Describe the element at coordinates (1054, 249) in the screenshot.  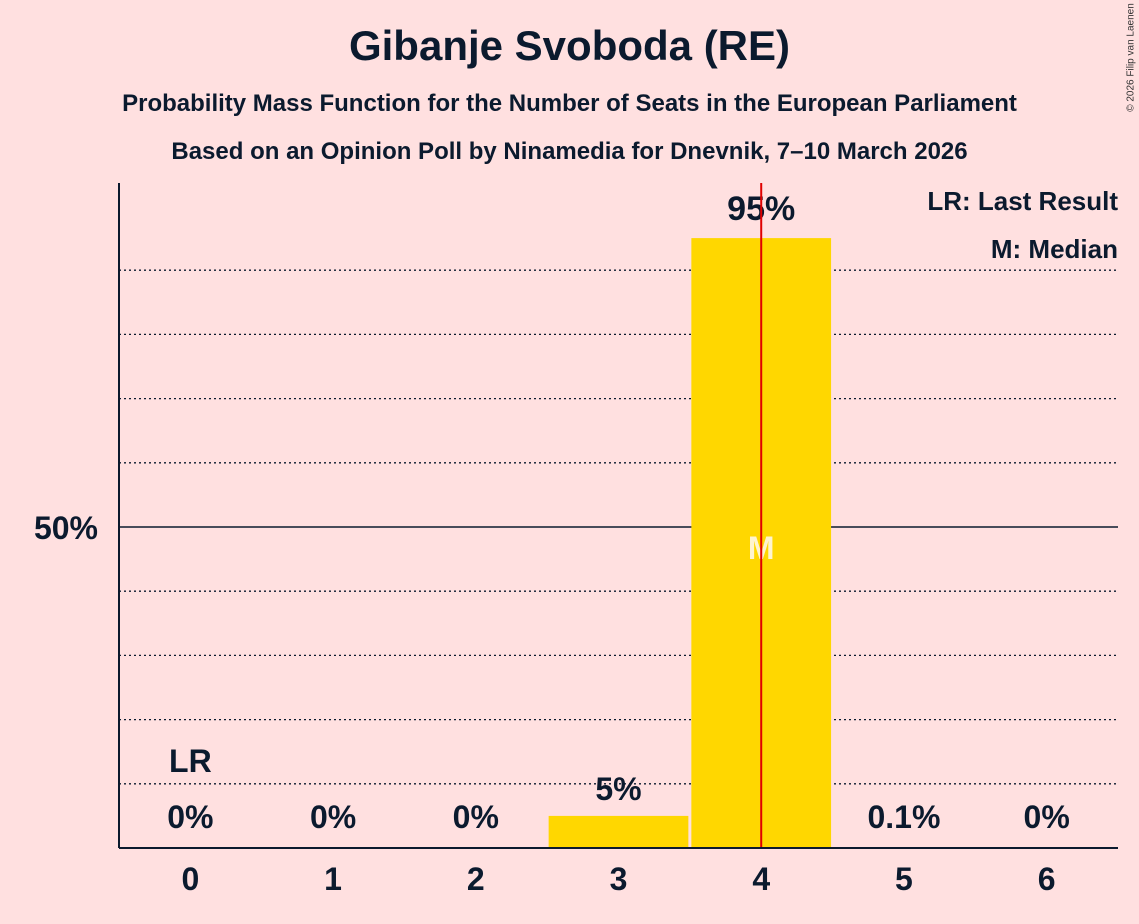
I see `legend-entry: M: Median` at that location.